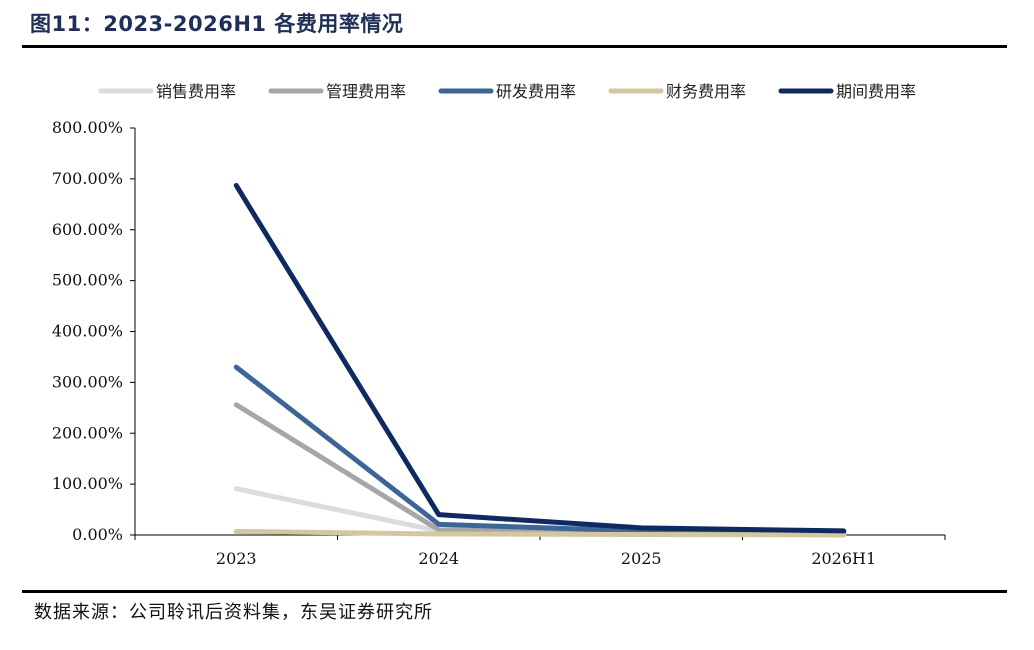 The width and height of the screenshot is (1034, 650). Describe the element at coordinates (87, 229) in the screenshot. I see `y-tick-label: 600.00%` at that location.